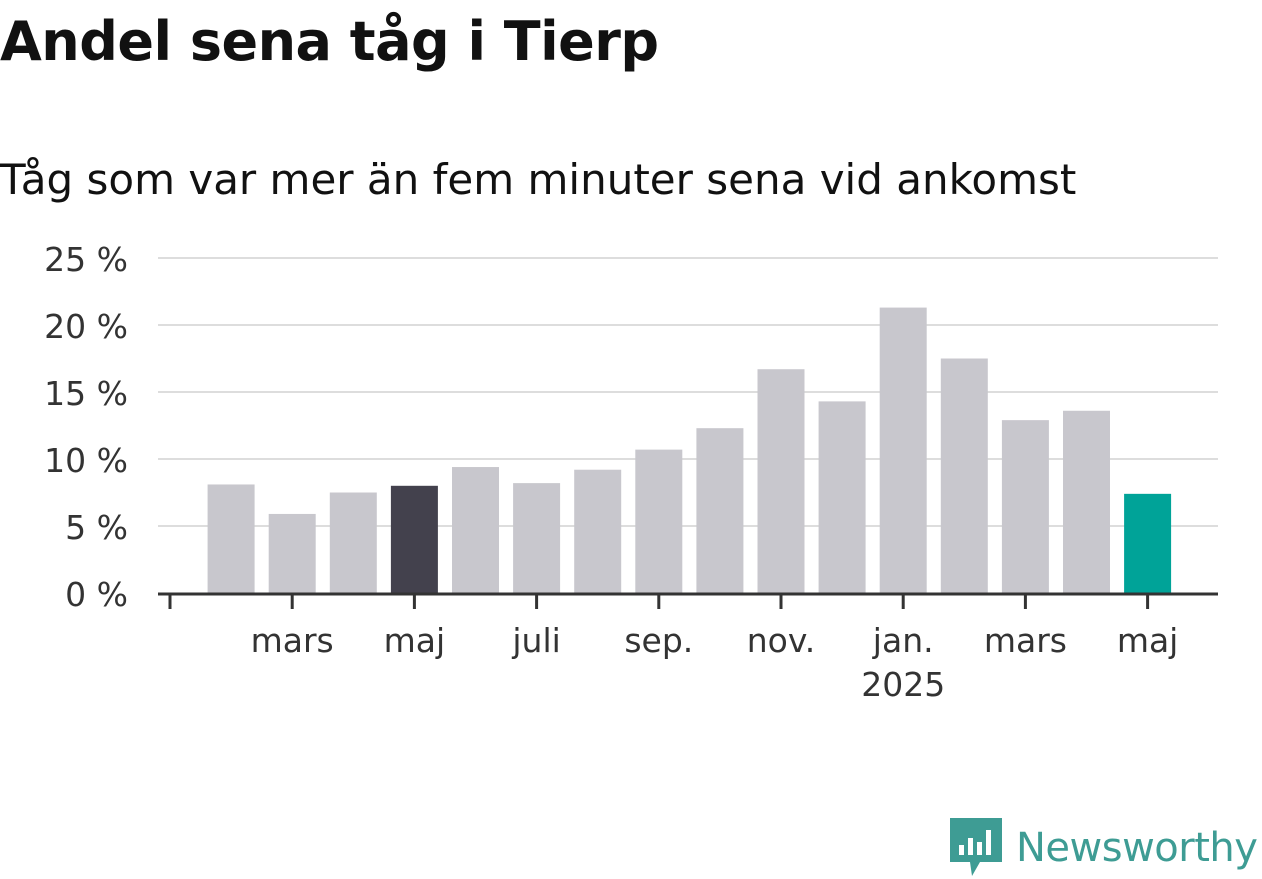 The width and height of the screenshot is (1262, 879). What do you see at coordinates (86, 326) in the screenshot?
I see `y-tick-label: 20 %` at bounding box center [86, 326].